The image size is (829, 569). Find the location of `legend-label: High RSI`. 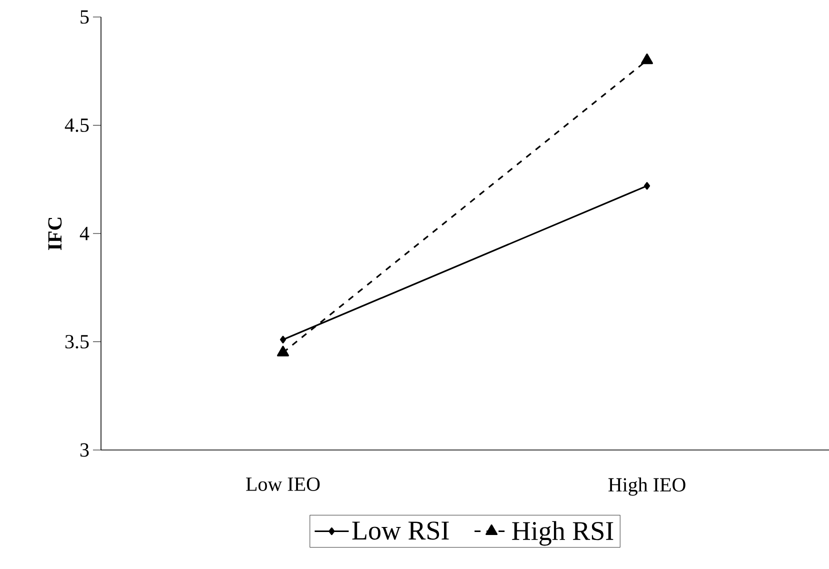

legend-label: High RSI is located at coordinates (563, 533).